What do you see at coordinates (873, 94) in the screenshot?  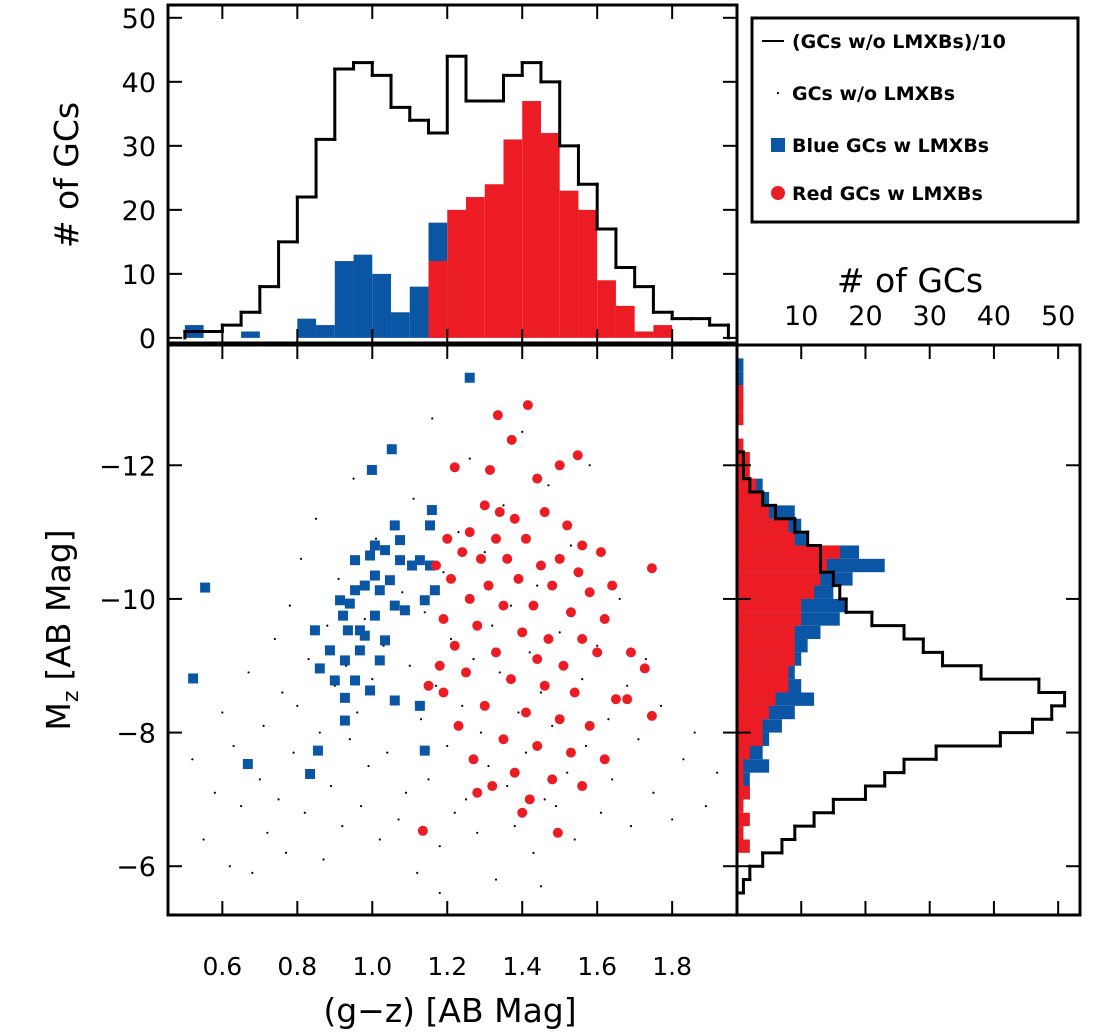 I see `legend-label: GCs w/o LMXBs` at bounding box center [873, 94].